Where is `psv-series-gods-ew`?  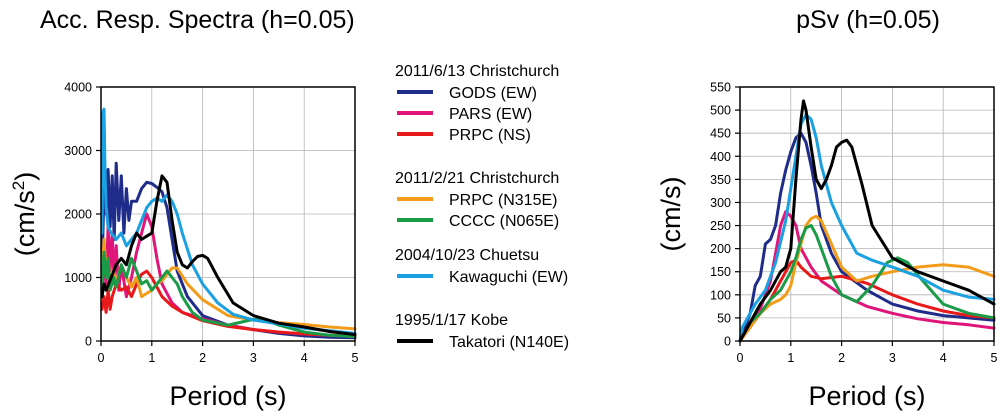
psv-series-gods-ew is located at coordinates (867, 237).